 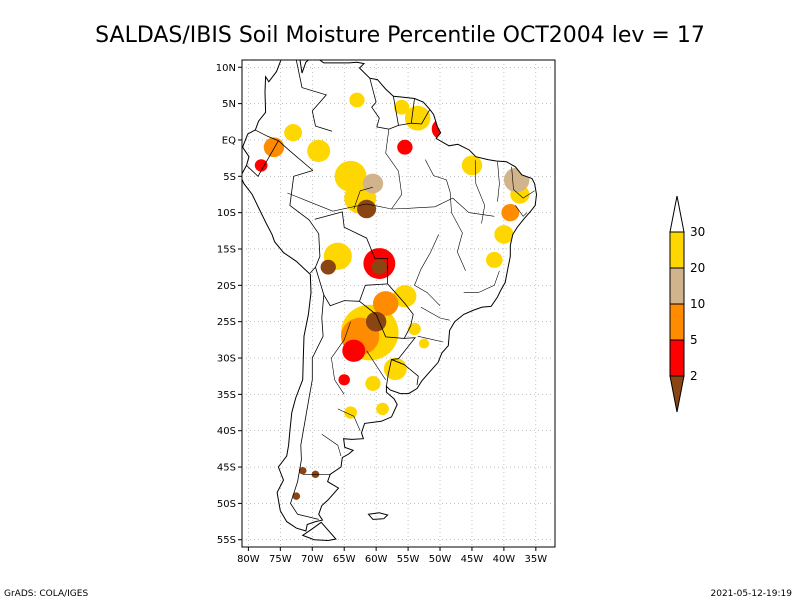 I want to click on falkland-islands-outline, so click(x=378, y=516).